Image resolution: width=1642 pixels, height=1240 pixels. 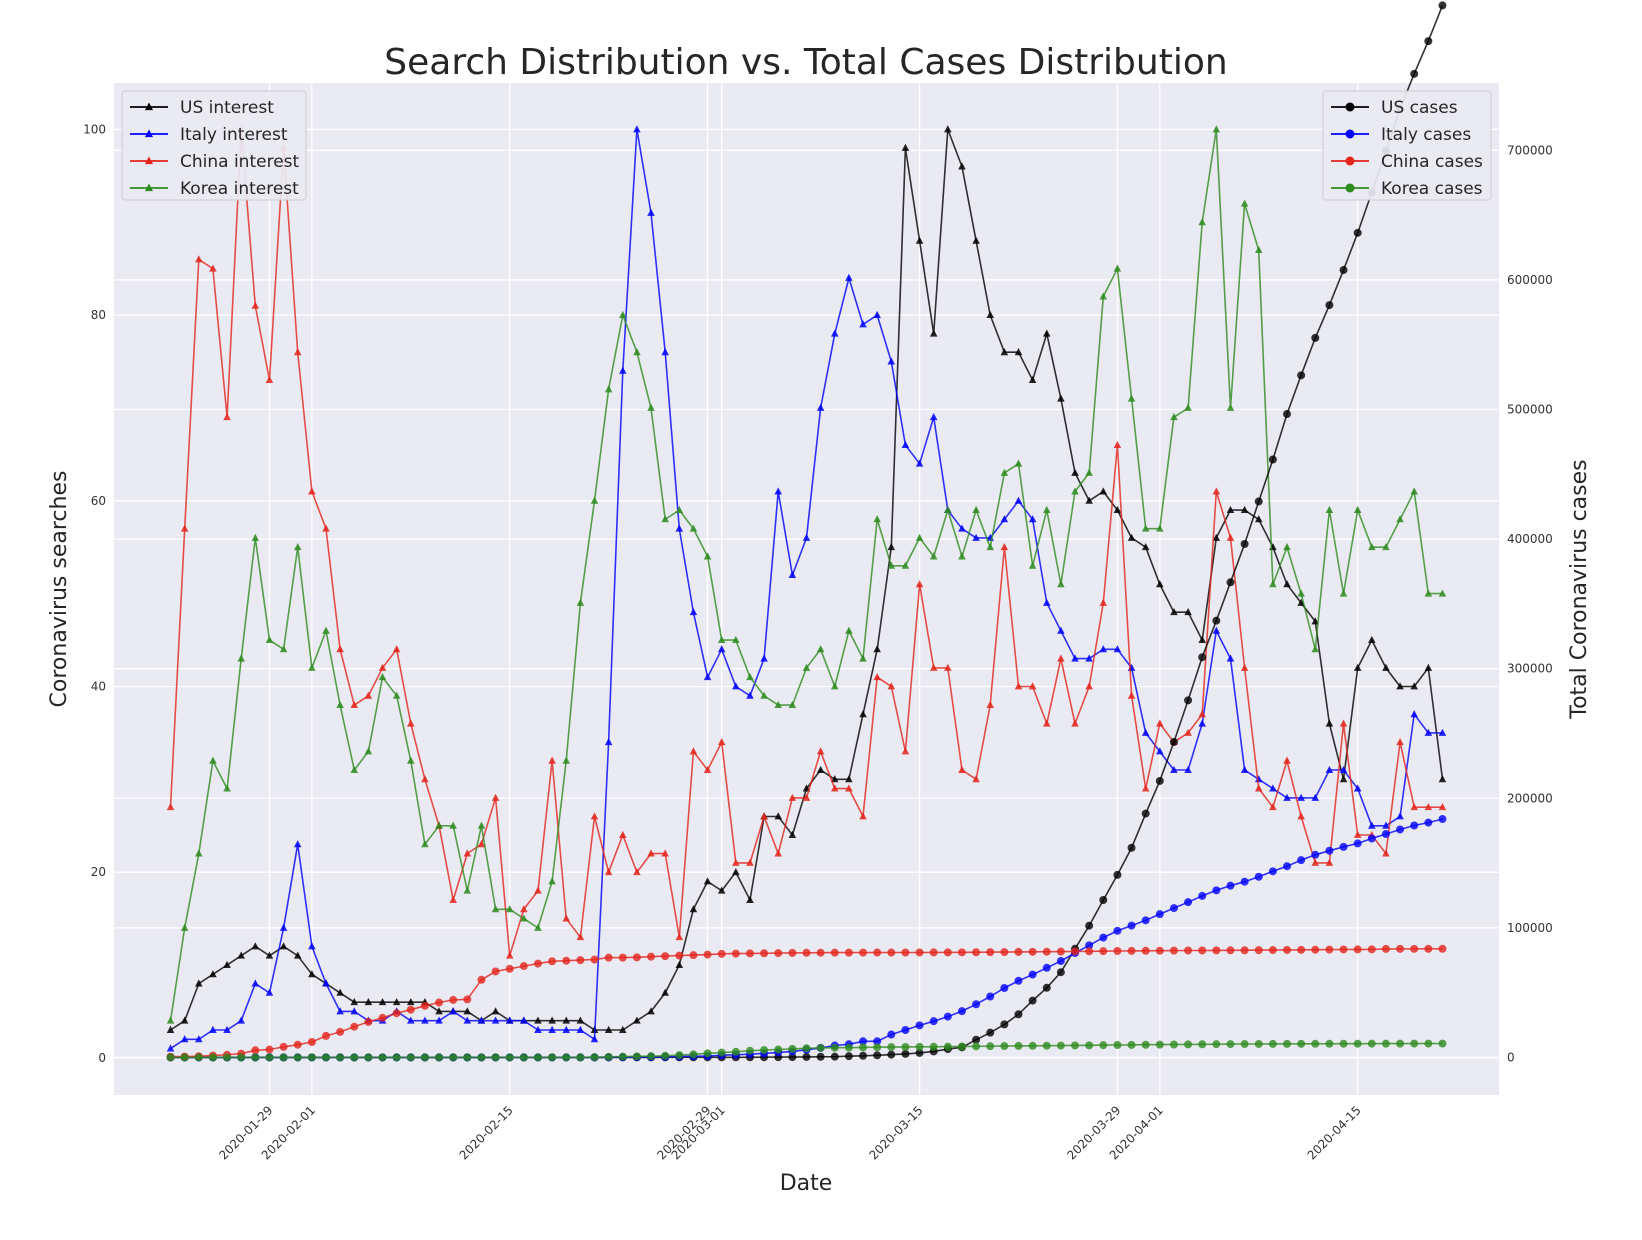 I want to click on legend-item-us-cases: US cases, so click(x=1394, y=108).